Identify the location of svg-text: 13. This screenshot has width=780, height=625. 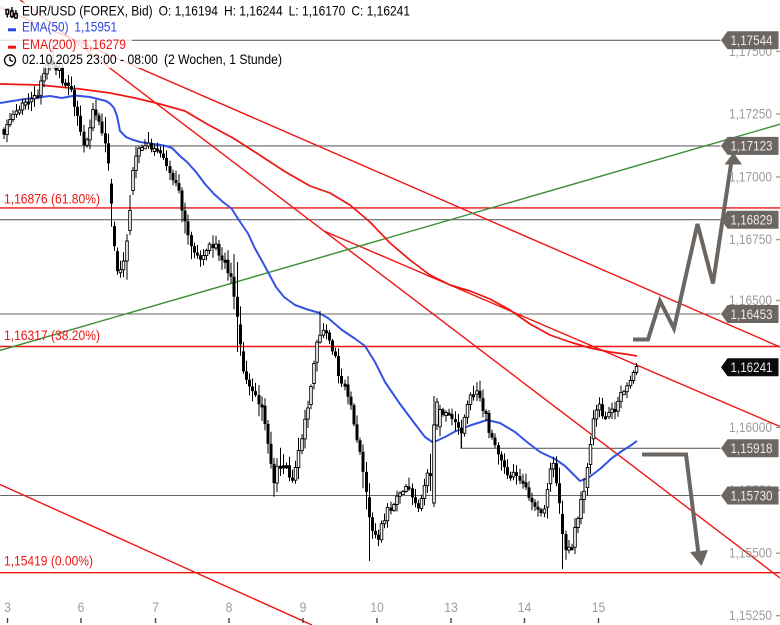
(451, 607).